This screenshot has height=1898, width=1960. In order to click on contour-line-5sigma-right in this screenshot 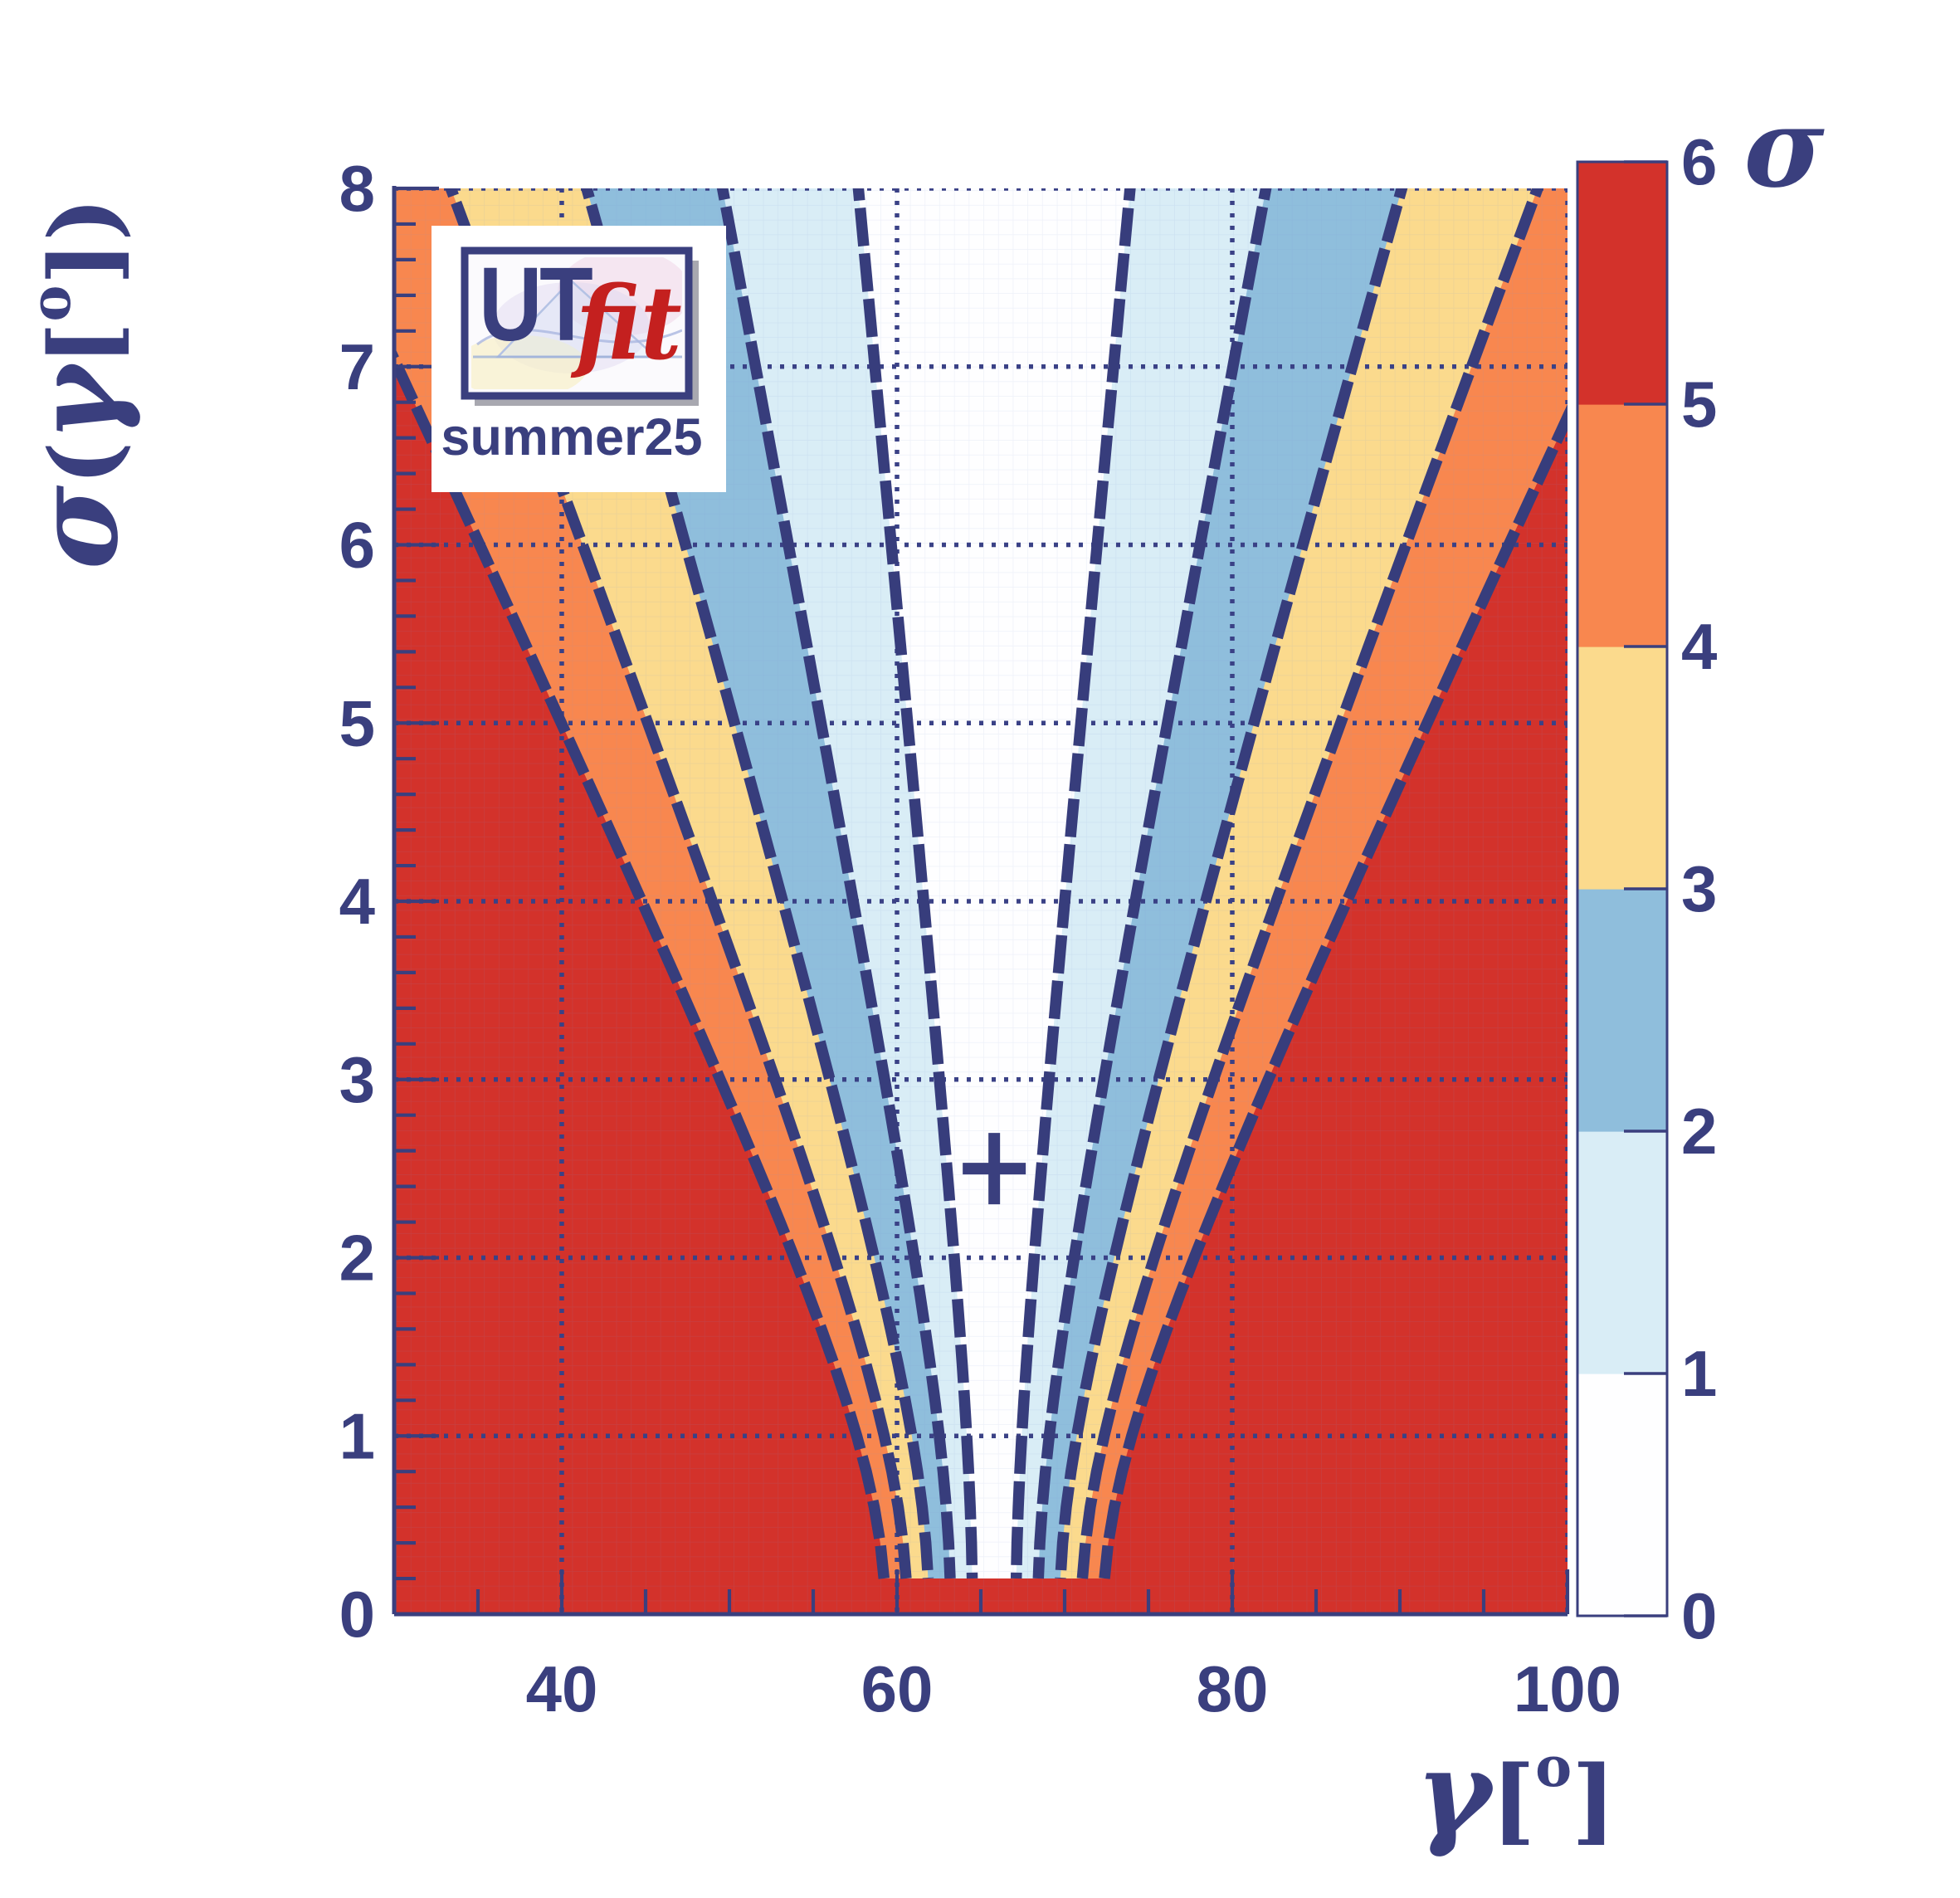, I will do `click(1333, 991)`.